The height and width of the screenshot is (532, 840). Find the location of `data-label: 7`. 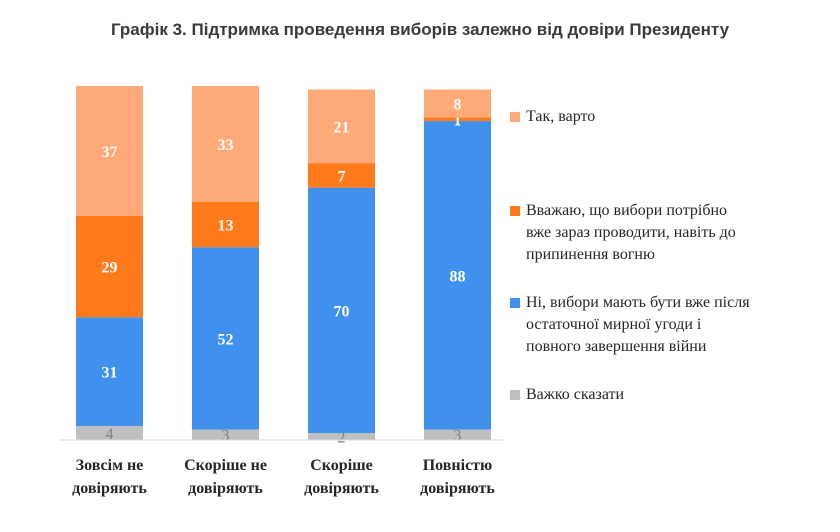

data-label: 7 is located at coordinates (342, 176).